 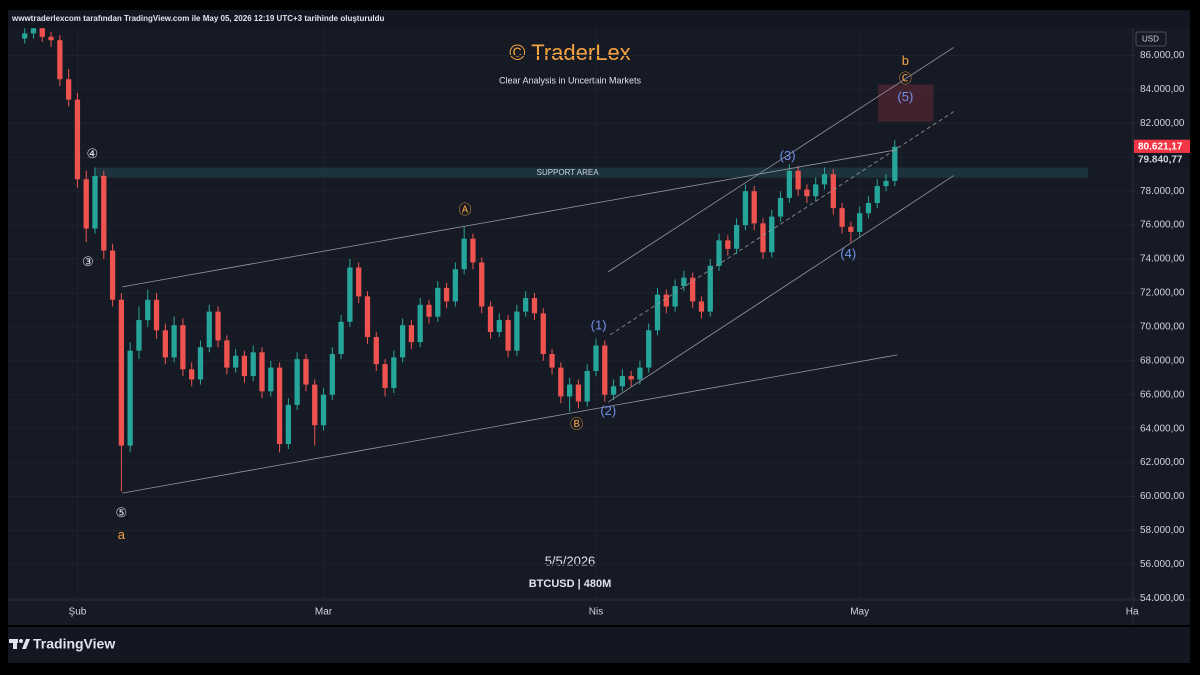 What do you see at coordinates (1162, 564) in the screenshot?
I see `y-tick-label: 56.000,00` at bounding box center [1162, 564].